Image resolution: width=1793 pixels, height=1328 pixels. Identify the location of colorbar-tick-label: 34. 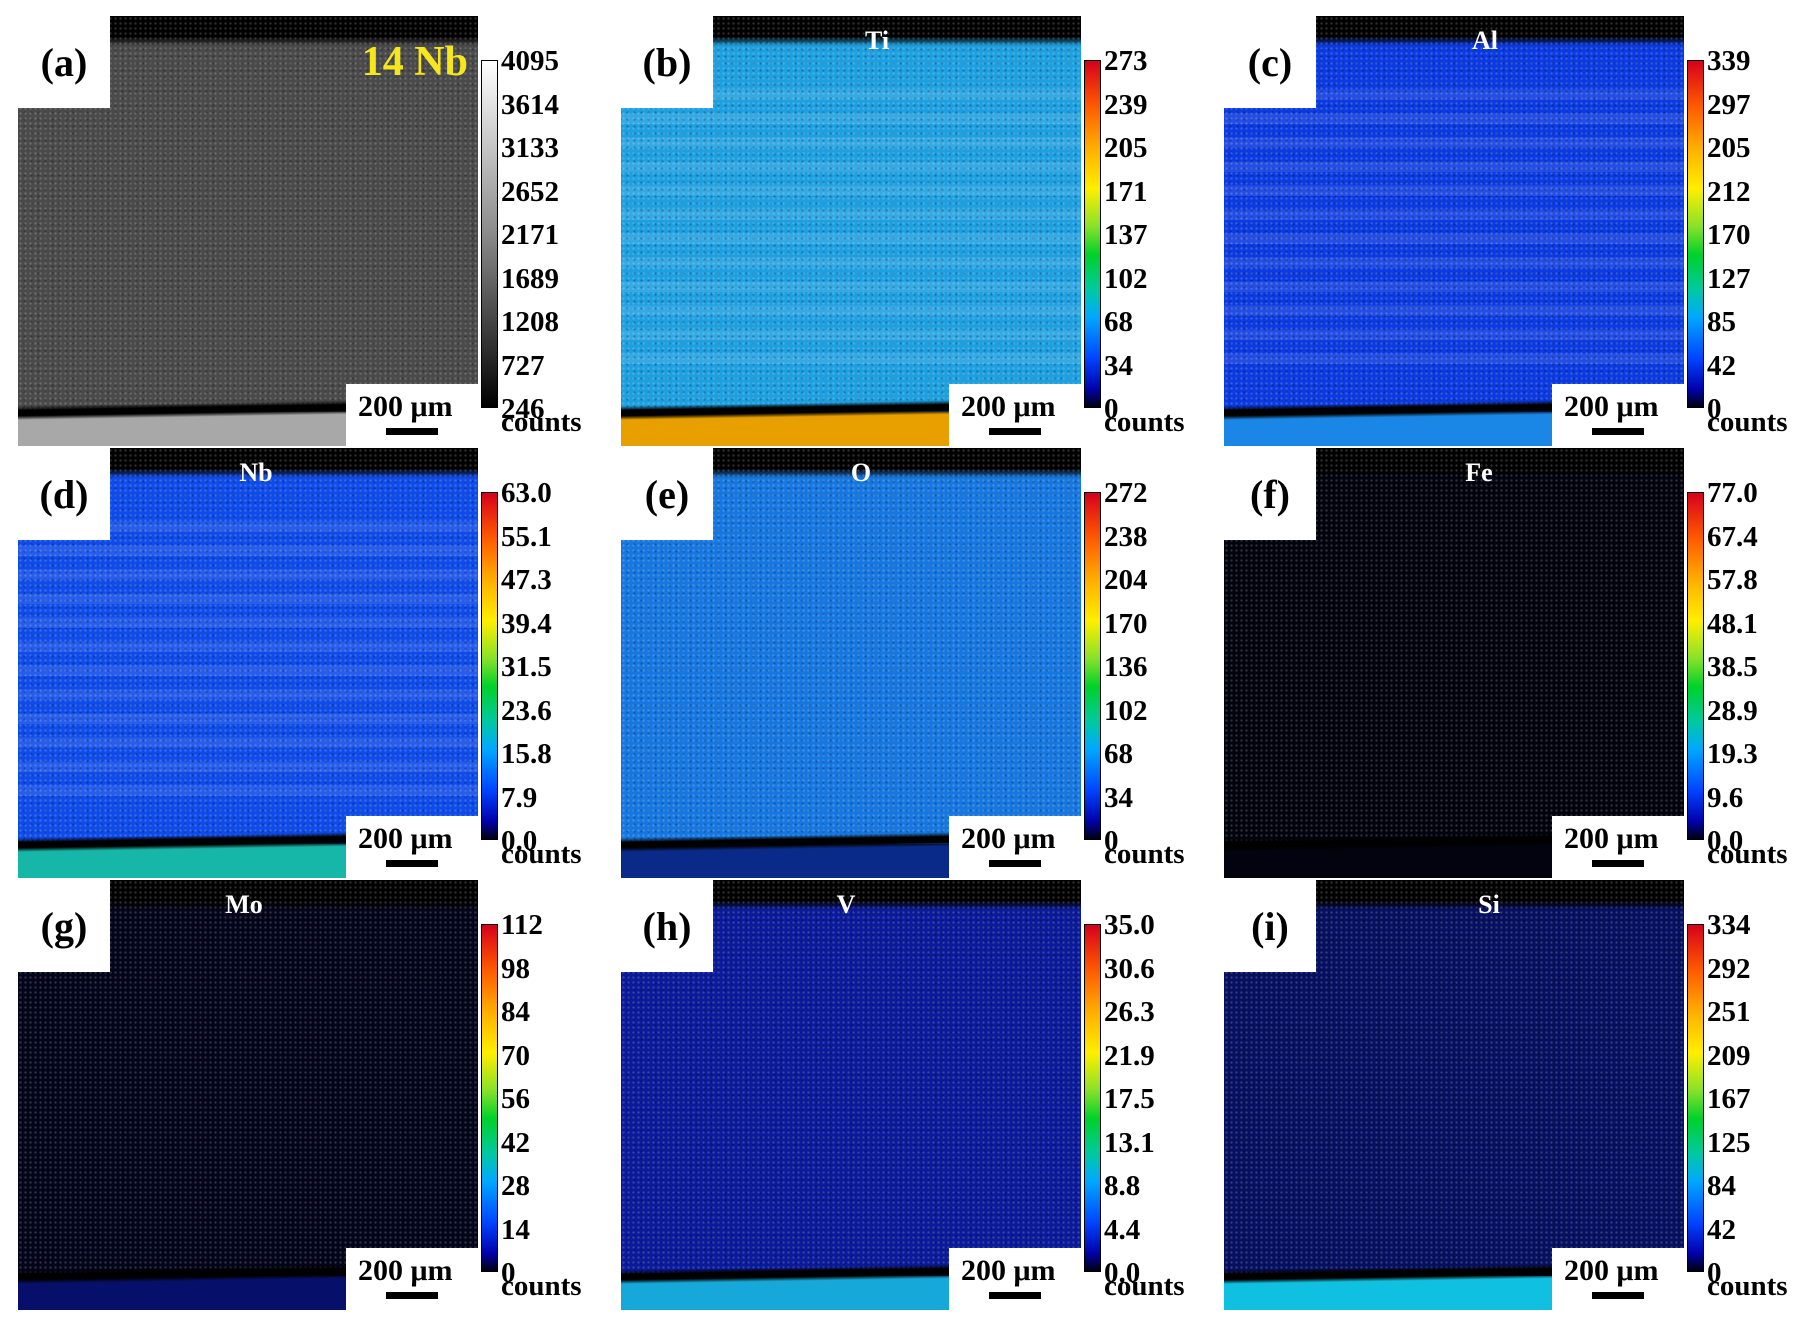
(1118, 797).